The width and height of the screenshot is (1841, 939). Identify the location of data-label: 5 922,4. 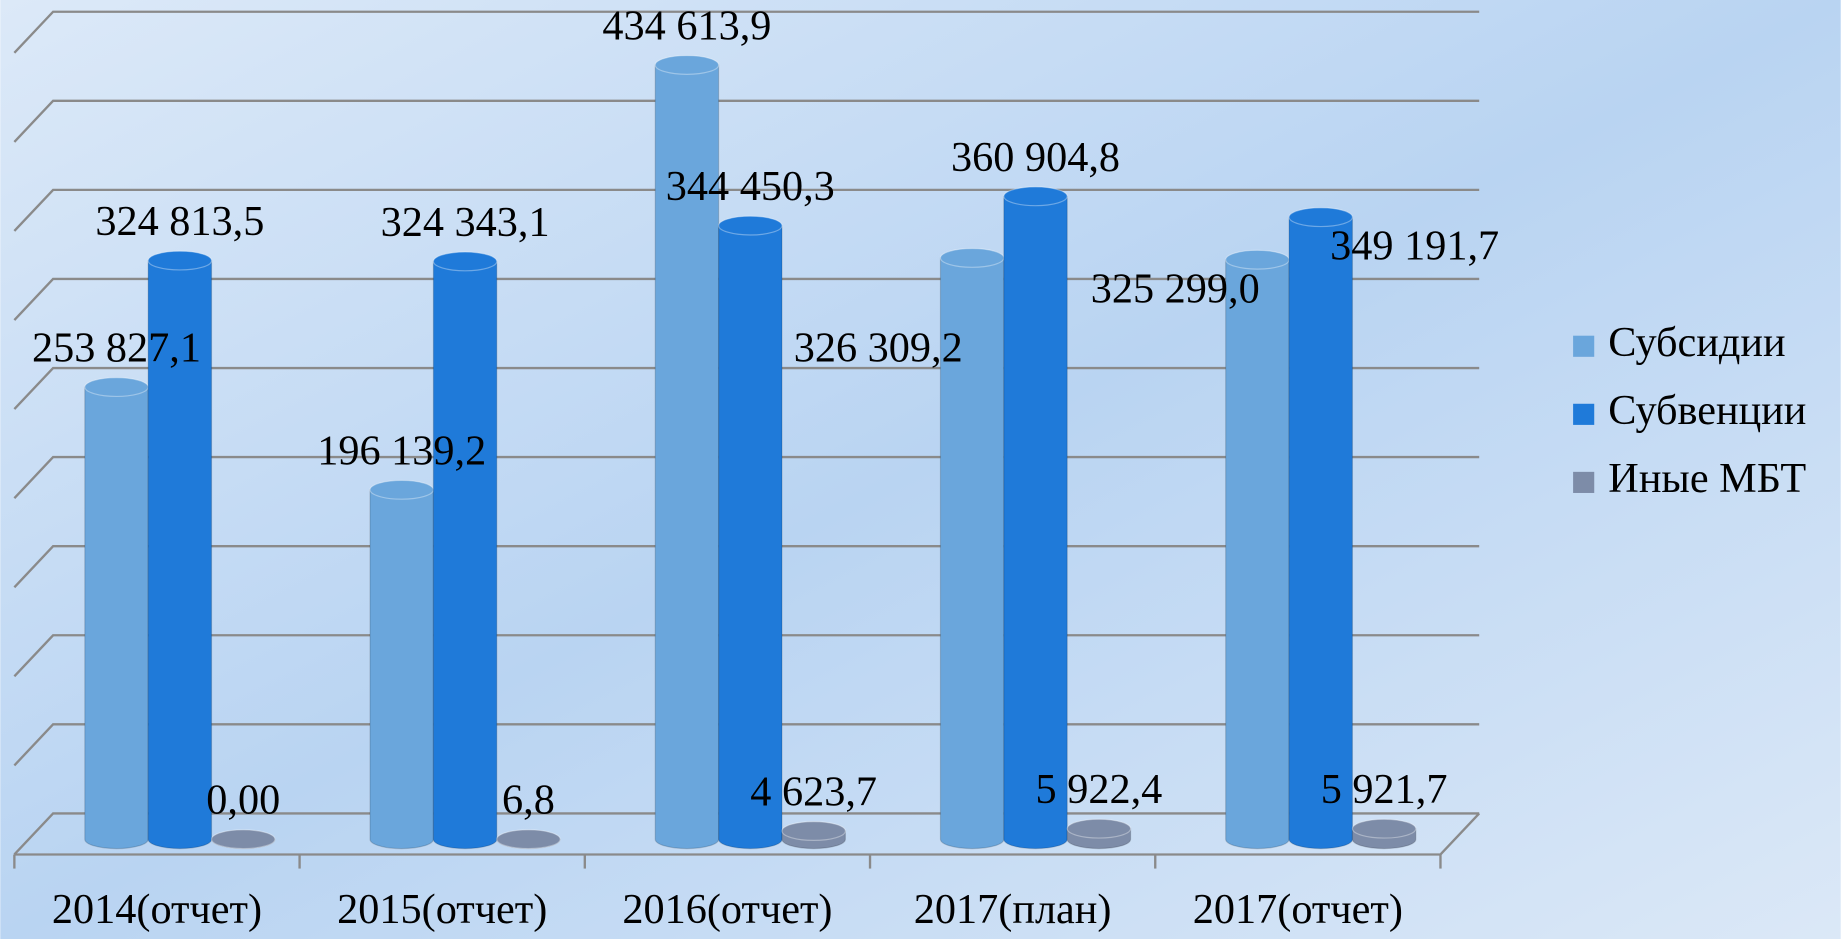
(1099, 789).